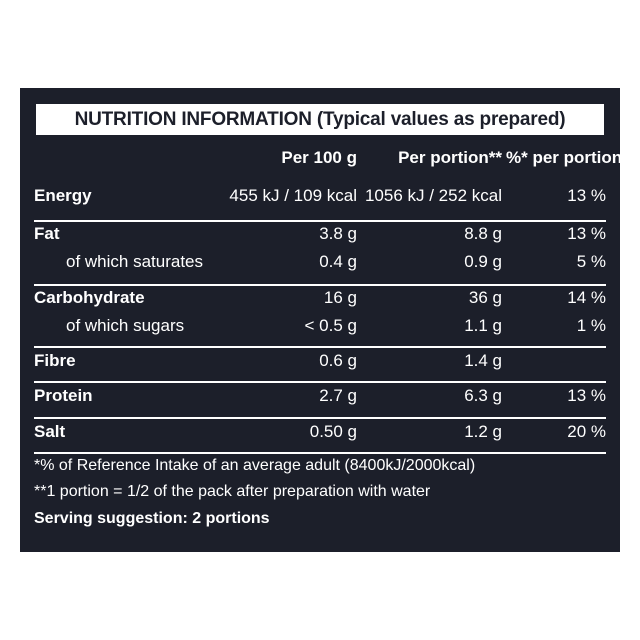 This screenshot has height=640, width=640. What do you see at coordinates (320, 418) in the screenshot?
I see `divider-protein` at bounding box center [320, 418].